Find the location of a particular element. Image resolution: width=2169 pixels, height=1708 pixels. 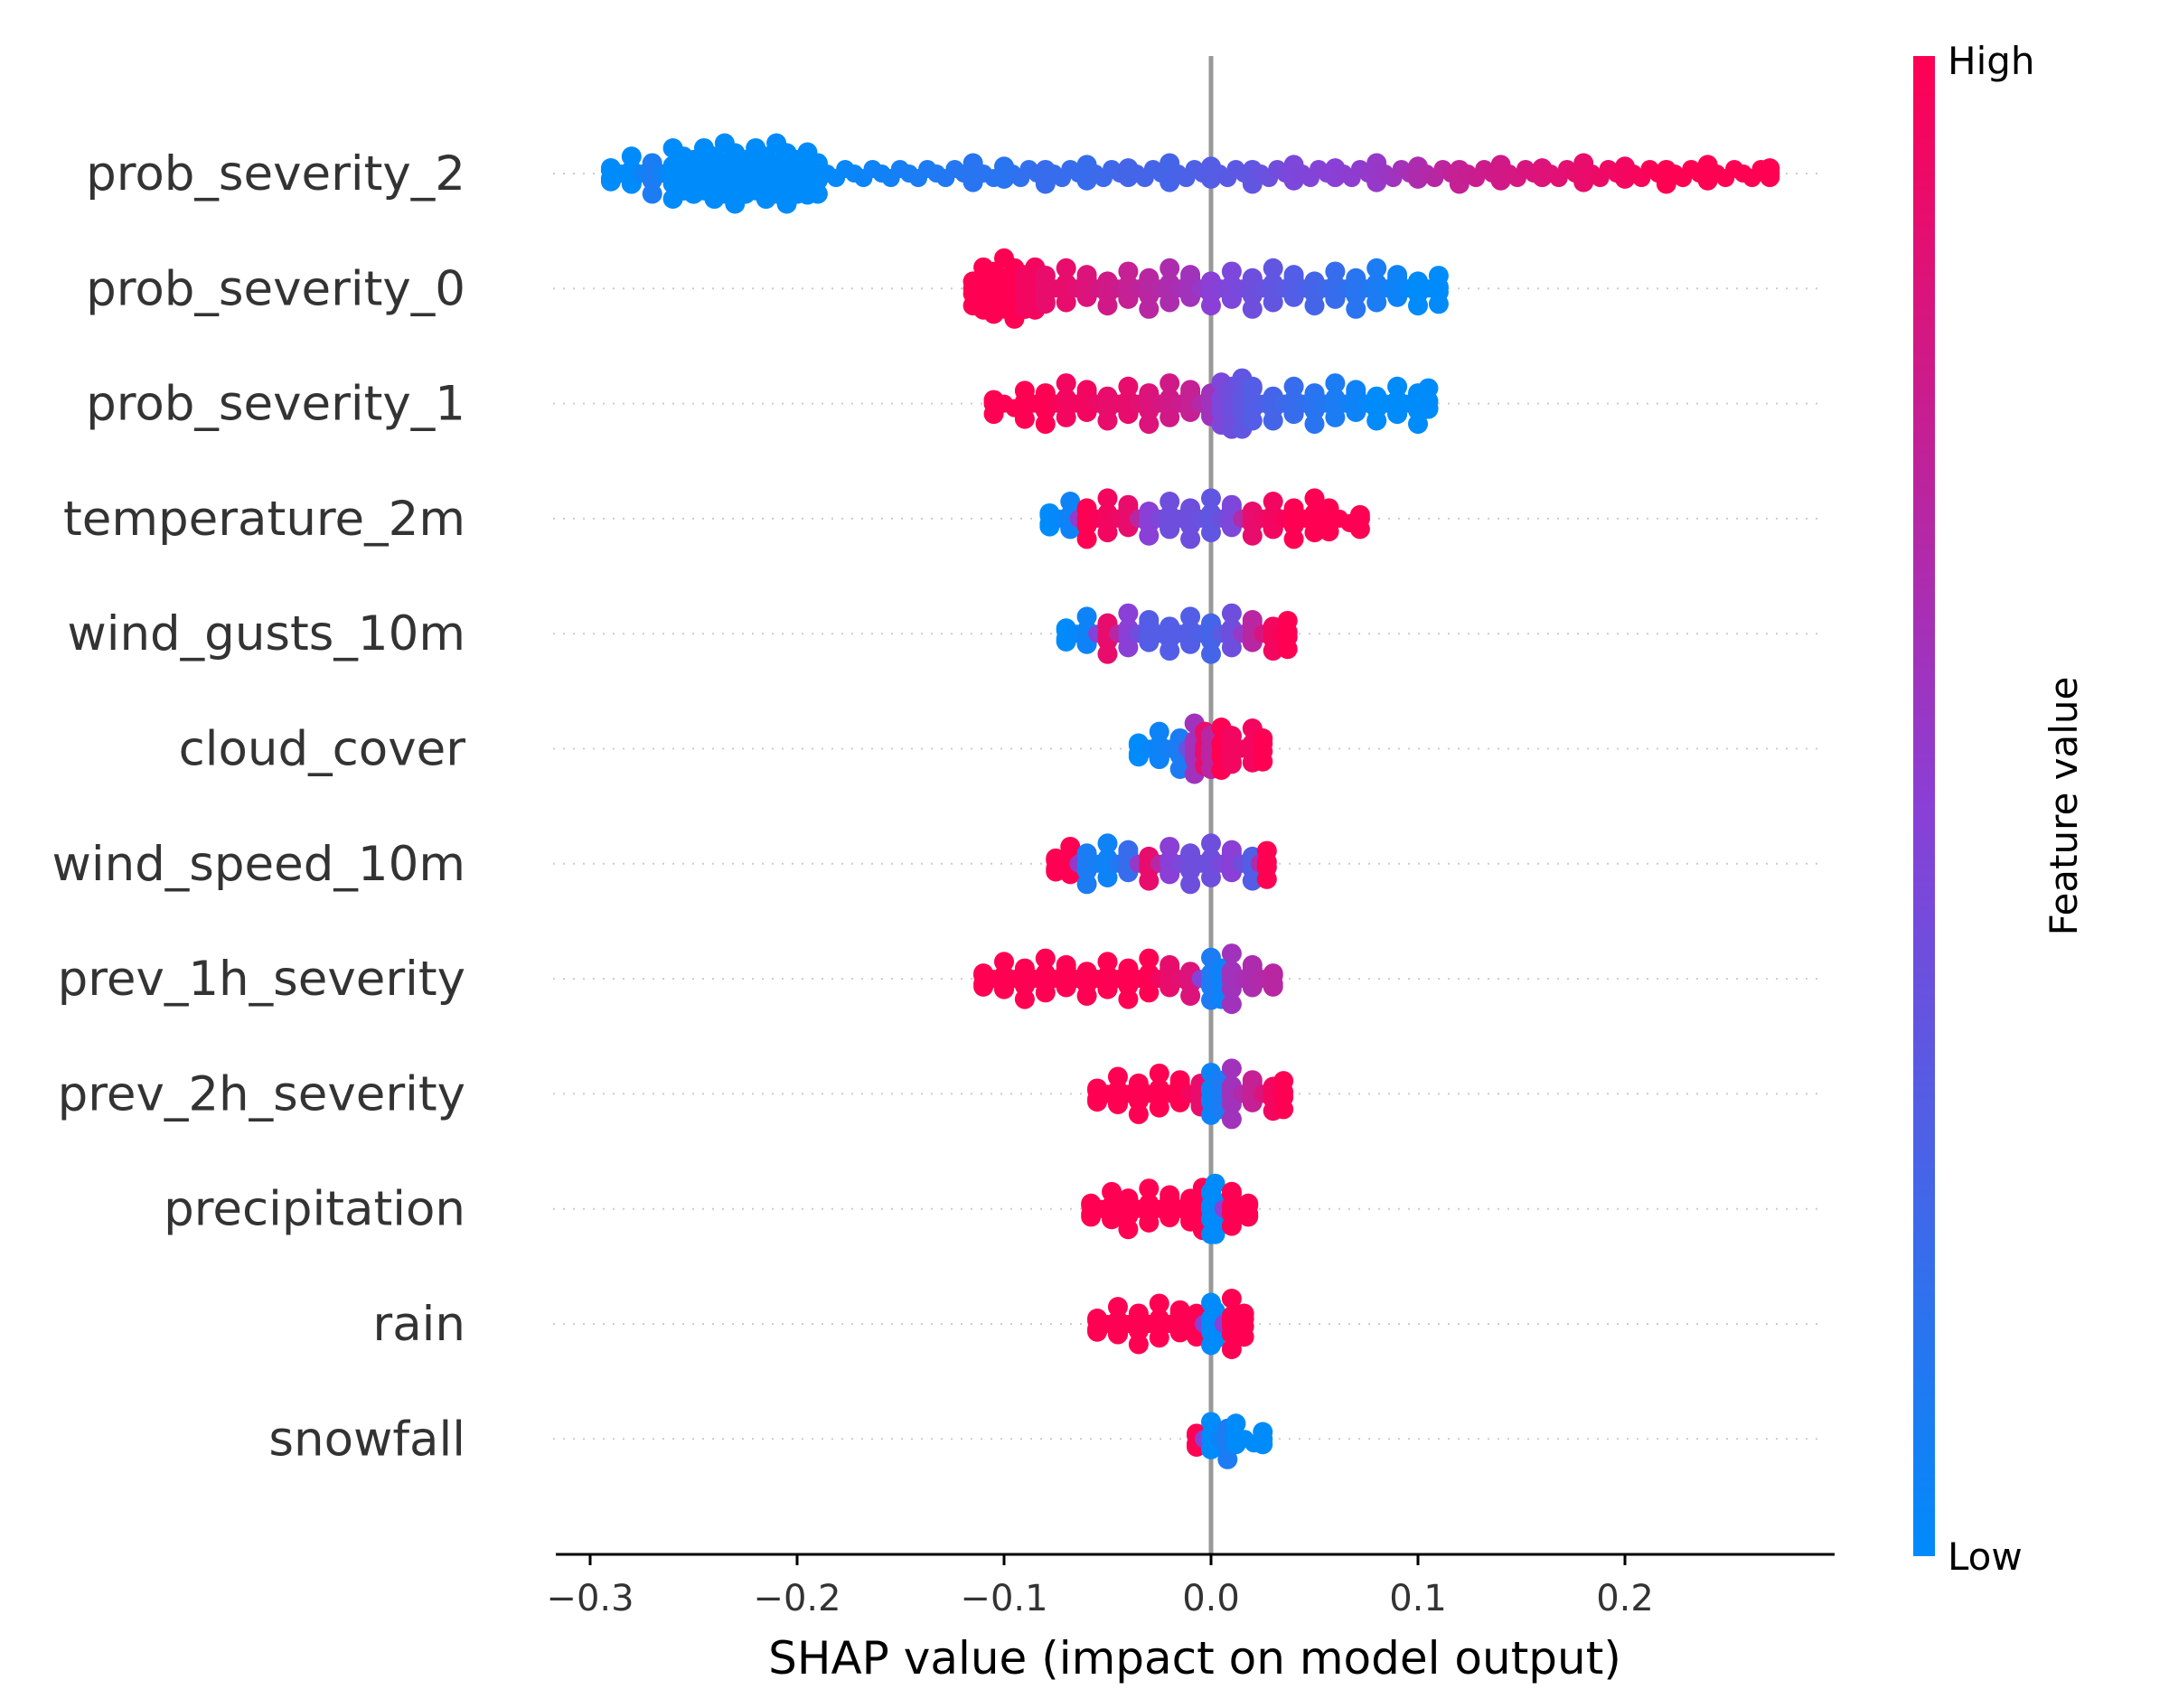

feature-label: snowfall is located at coordinates (367, 1439).